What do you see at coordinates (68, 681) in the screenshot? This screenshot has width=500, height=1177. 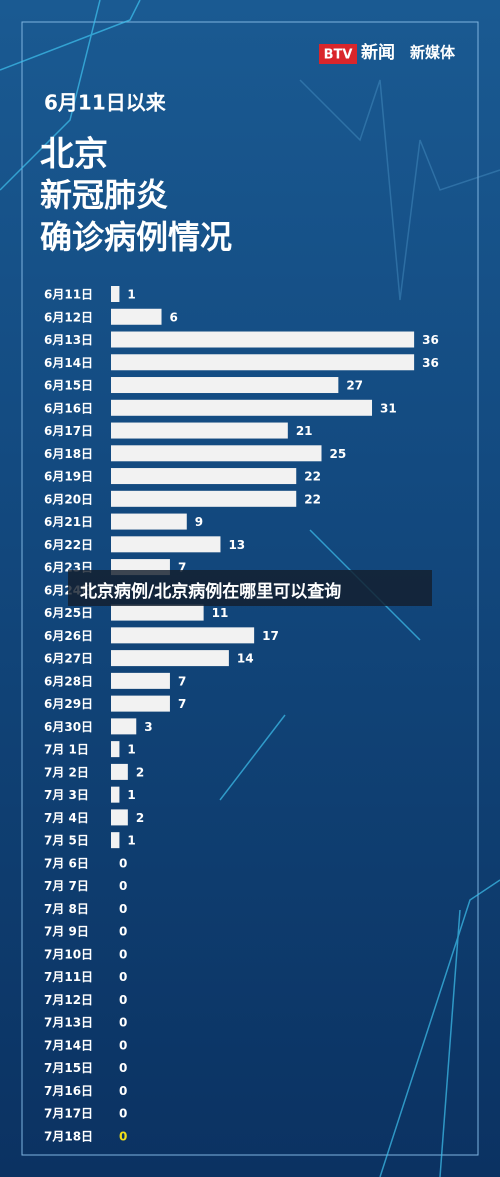 I see `y-tick-label: 6月28日` at bounding box center [68, 681].